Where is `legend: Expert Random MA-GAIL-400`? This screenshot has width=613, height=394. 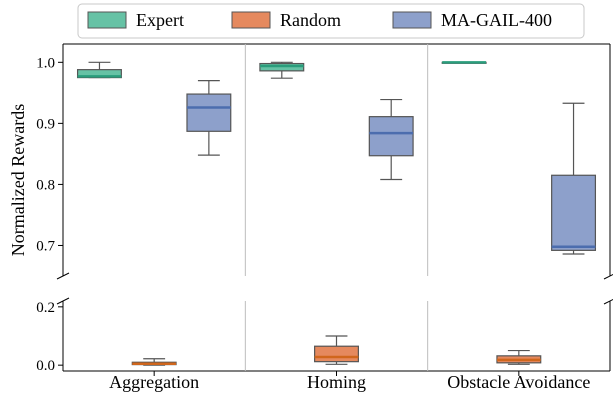
legend: Expert Random MA-GAIL-400 is located at coordinates (331, 21).